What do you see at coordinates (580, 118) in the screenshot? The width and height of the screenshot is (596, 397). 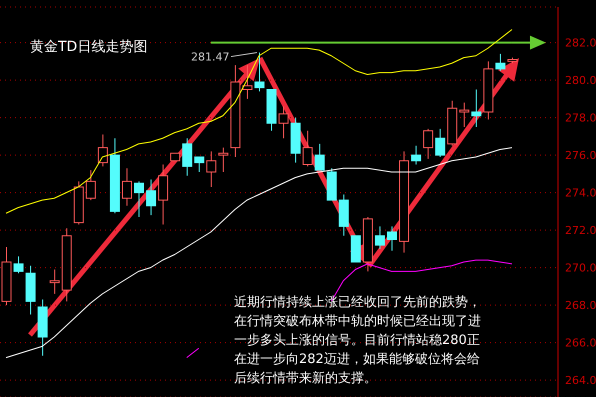 I see `y-tick-label: 278.0` at bounding box center [580, 118].